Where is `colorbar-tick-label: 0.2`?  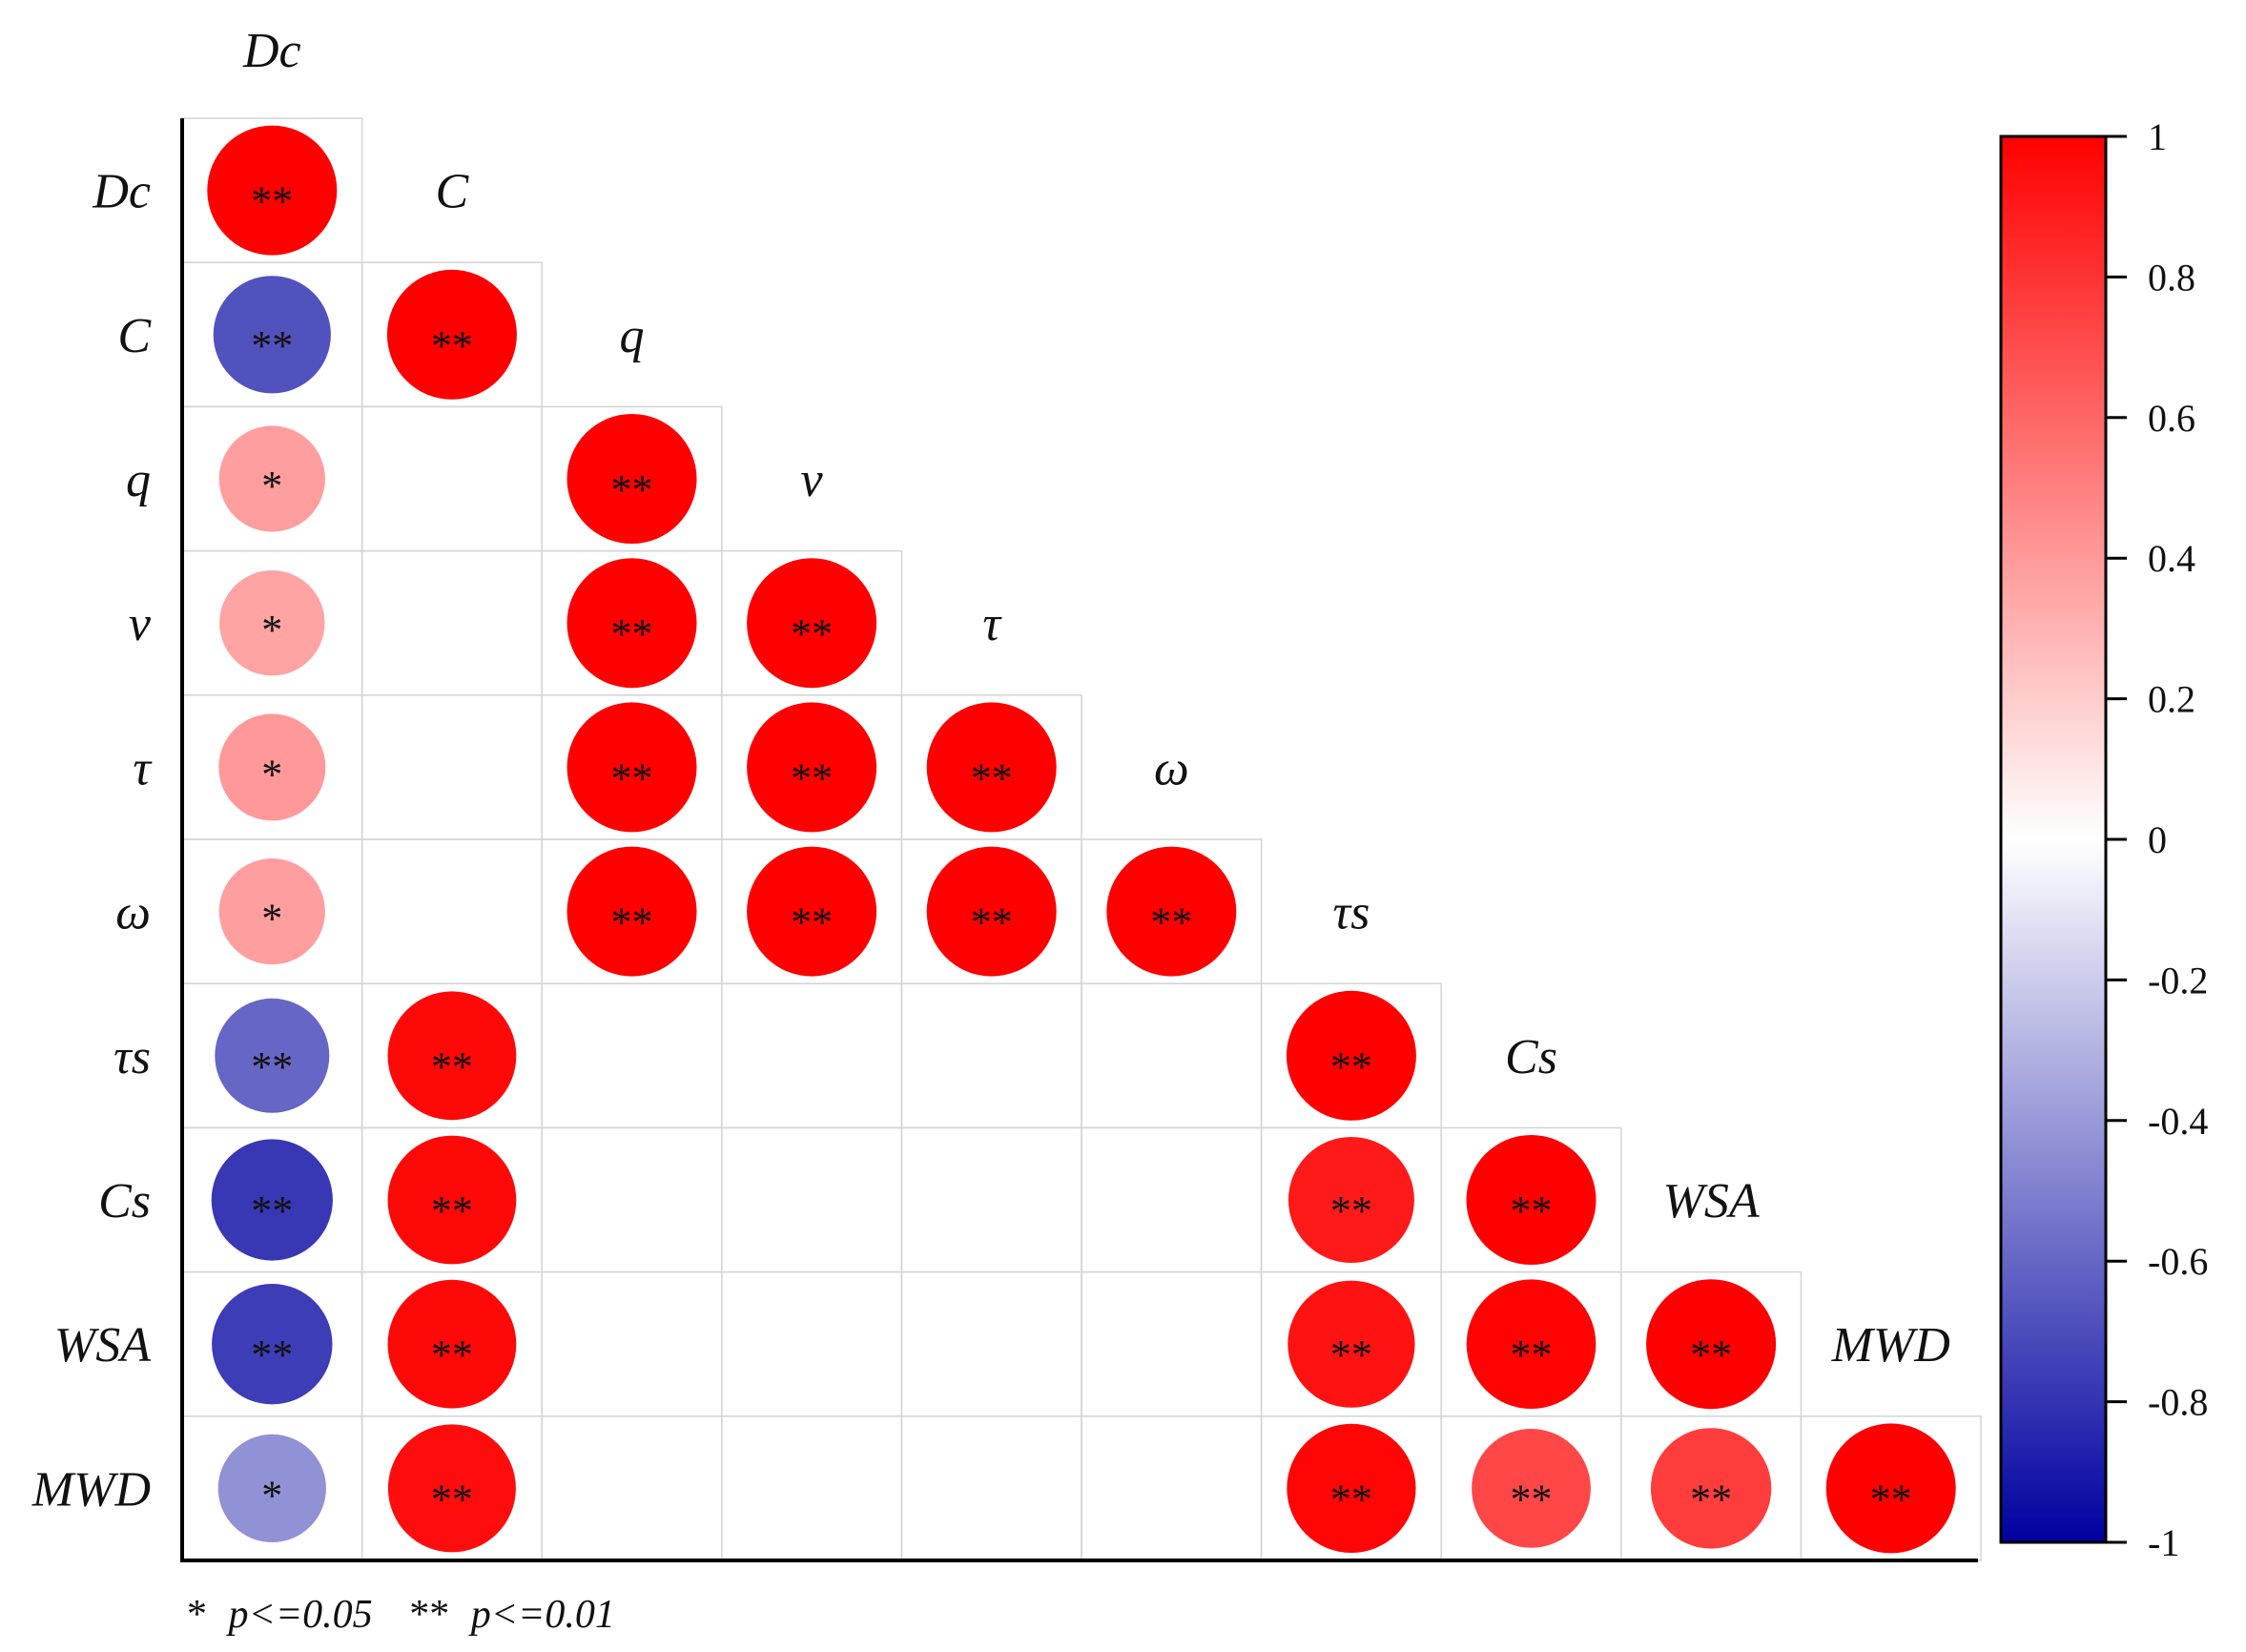
colorbar-tick-label: 0.2 is located at coordinates (2171, 699).